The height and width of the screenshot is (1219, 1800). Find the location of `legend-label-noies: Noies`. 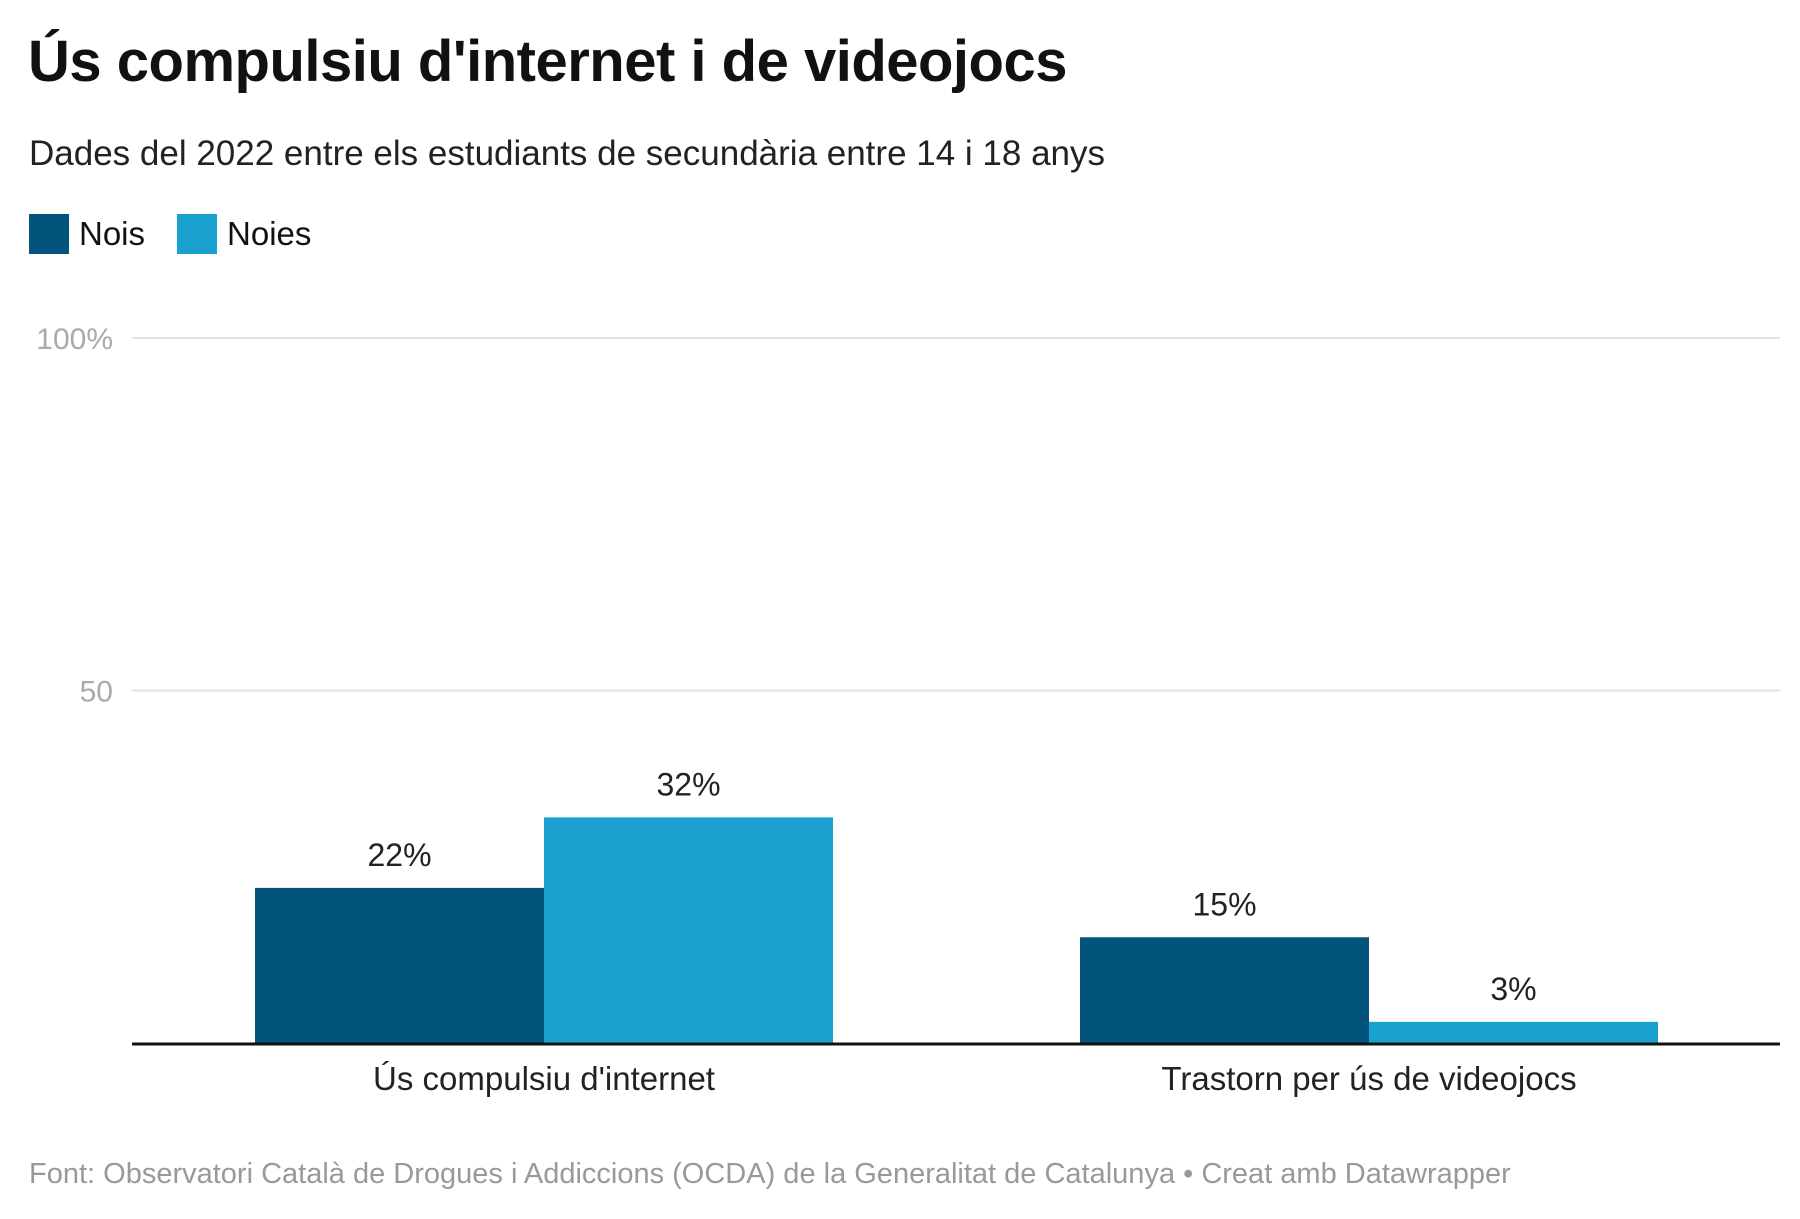

legend-label-noies: Noies is located at coordinates (269, 233).